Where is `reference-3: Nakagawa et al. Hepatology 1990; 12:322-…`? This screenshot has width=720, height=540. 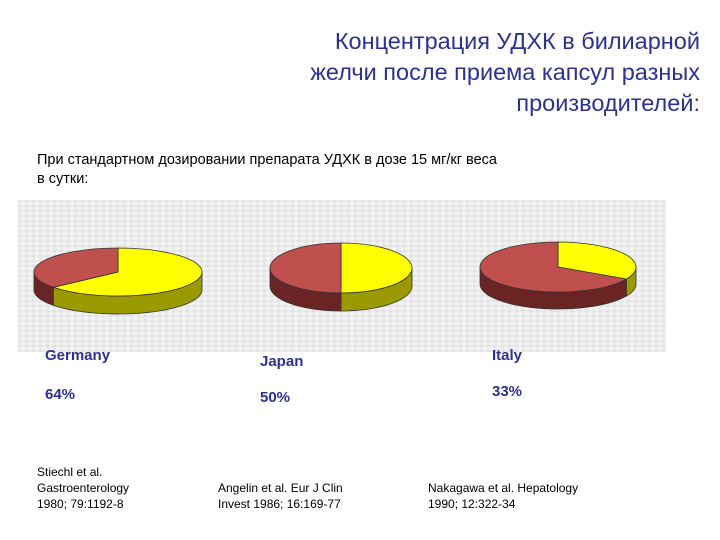
reference-3: Nakagawa et al. Hepatology 1990; 12:322-… is located at coordinates (503, 496).